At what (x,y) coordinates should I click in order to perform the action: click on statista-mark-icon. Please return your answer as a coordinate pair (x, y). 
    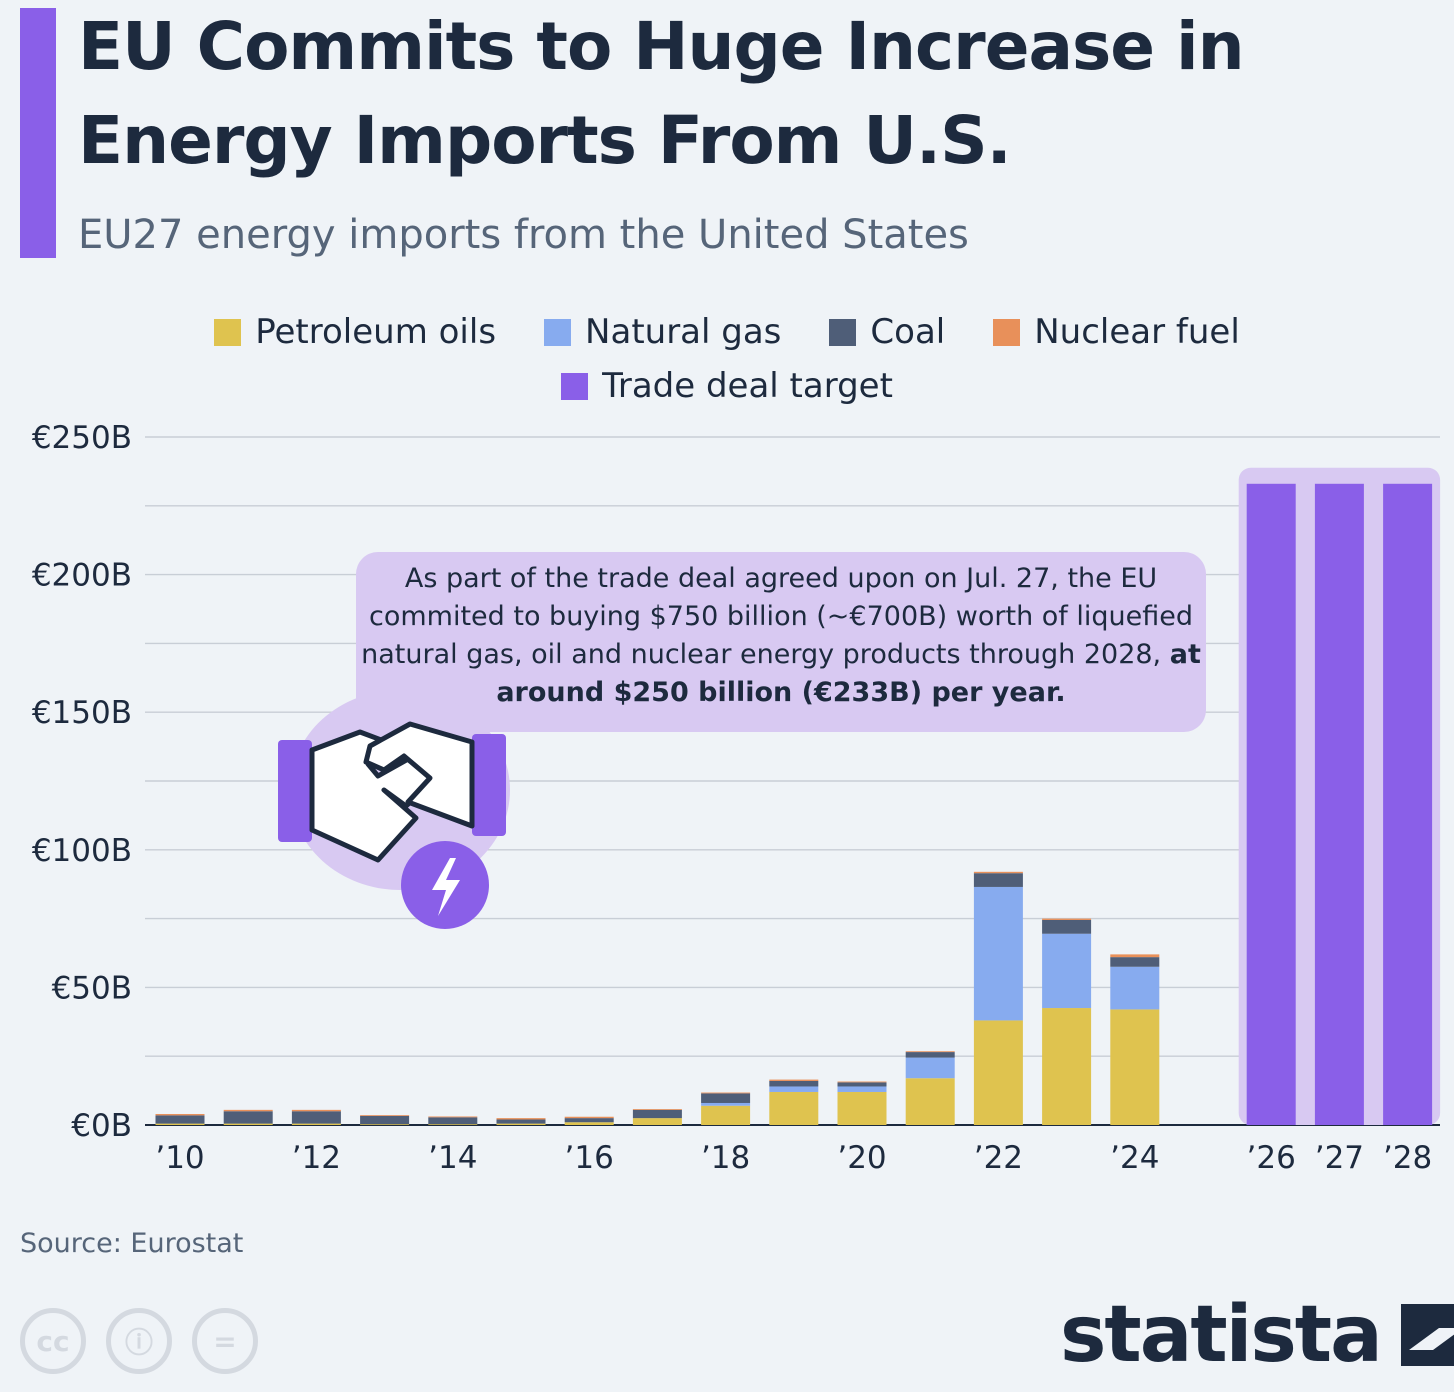
    Looking at the image, I should click on (1427, 1335).